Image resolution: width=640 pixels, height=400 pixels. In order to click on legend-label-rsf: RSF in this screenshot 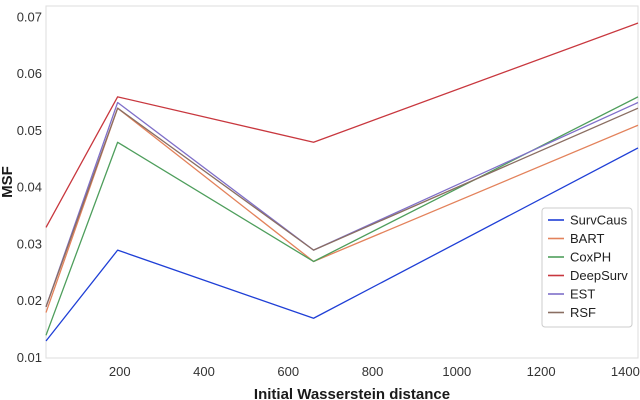, I will do `click(583, 312)`.